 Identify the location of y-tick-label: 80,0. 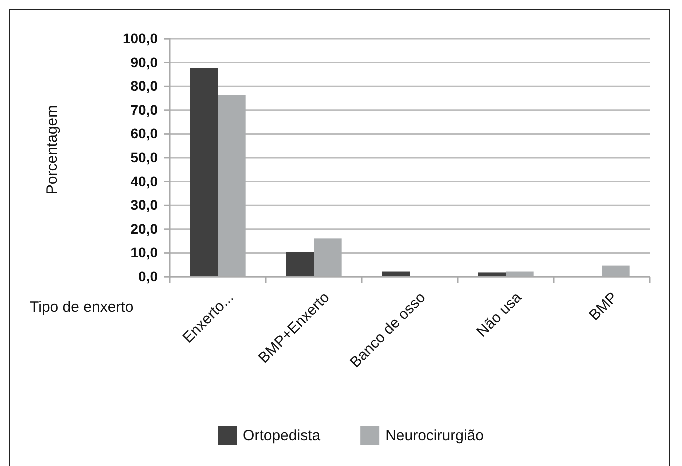
(144, 86).